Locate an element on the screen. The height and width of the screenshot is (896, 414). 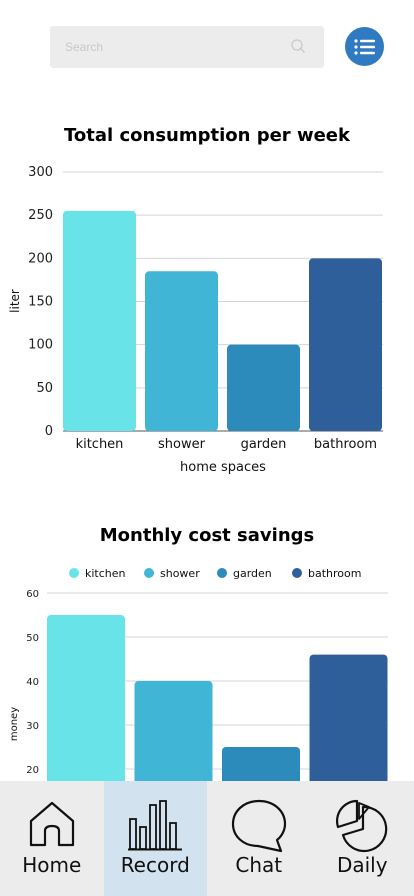
legend-label-kitchen: kitchen is located at coordinates (105, 573).